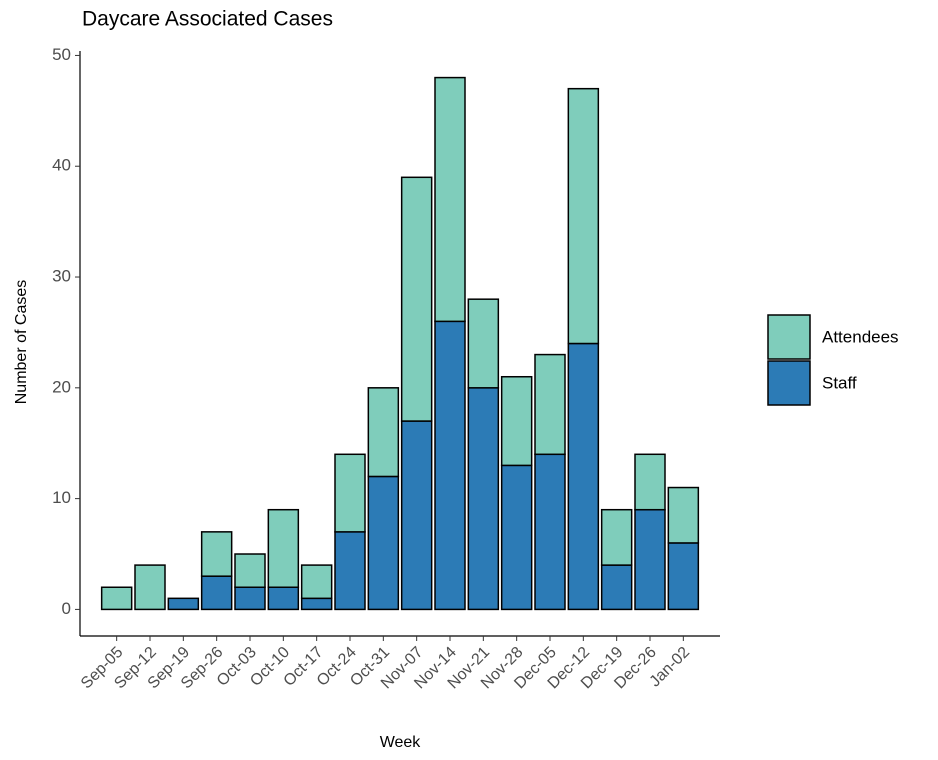 The width and height of the screenshot is (938, 760). Describe the element at coordinates (61, 497) in the screenshot. I see `y-tick-label: 10` at that location.